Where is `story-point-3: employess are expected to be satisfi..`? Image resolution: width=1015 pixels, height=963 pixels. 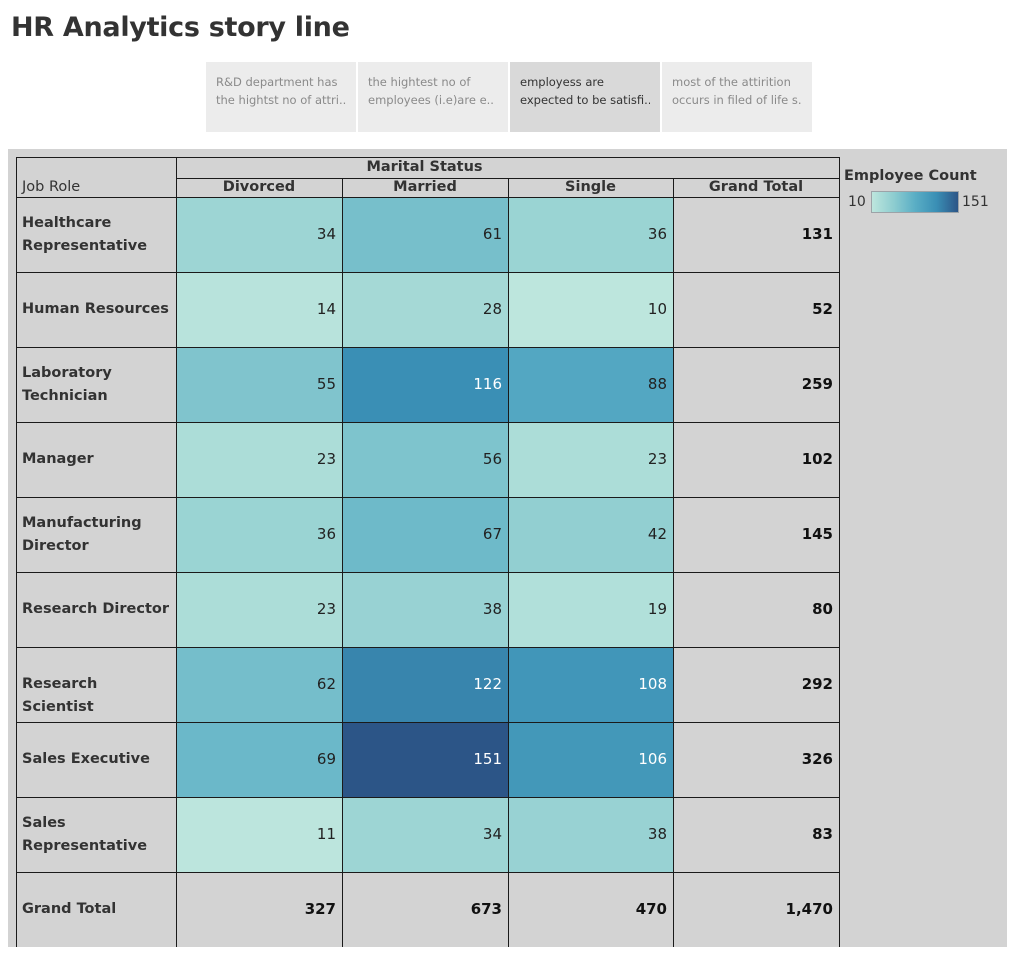
story-point-3: employess are expected to be satisfi.. is located at coordinates (585, 97).